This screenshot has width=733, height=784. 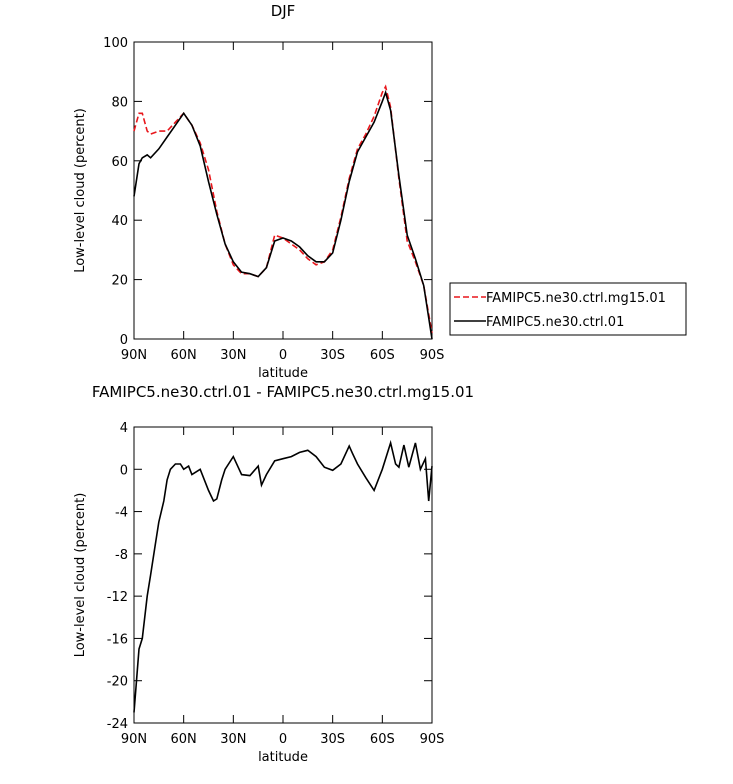 What do you see at coordinates (576, 298) in the screenshot?
I see `legend-label: FAMIPC5.ne30.ctrl.mg15.01` at bounding box center [576, 298].